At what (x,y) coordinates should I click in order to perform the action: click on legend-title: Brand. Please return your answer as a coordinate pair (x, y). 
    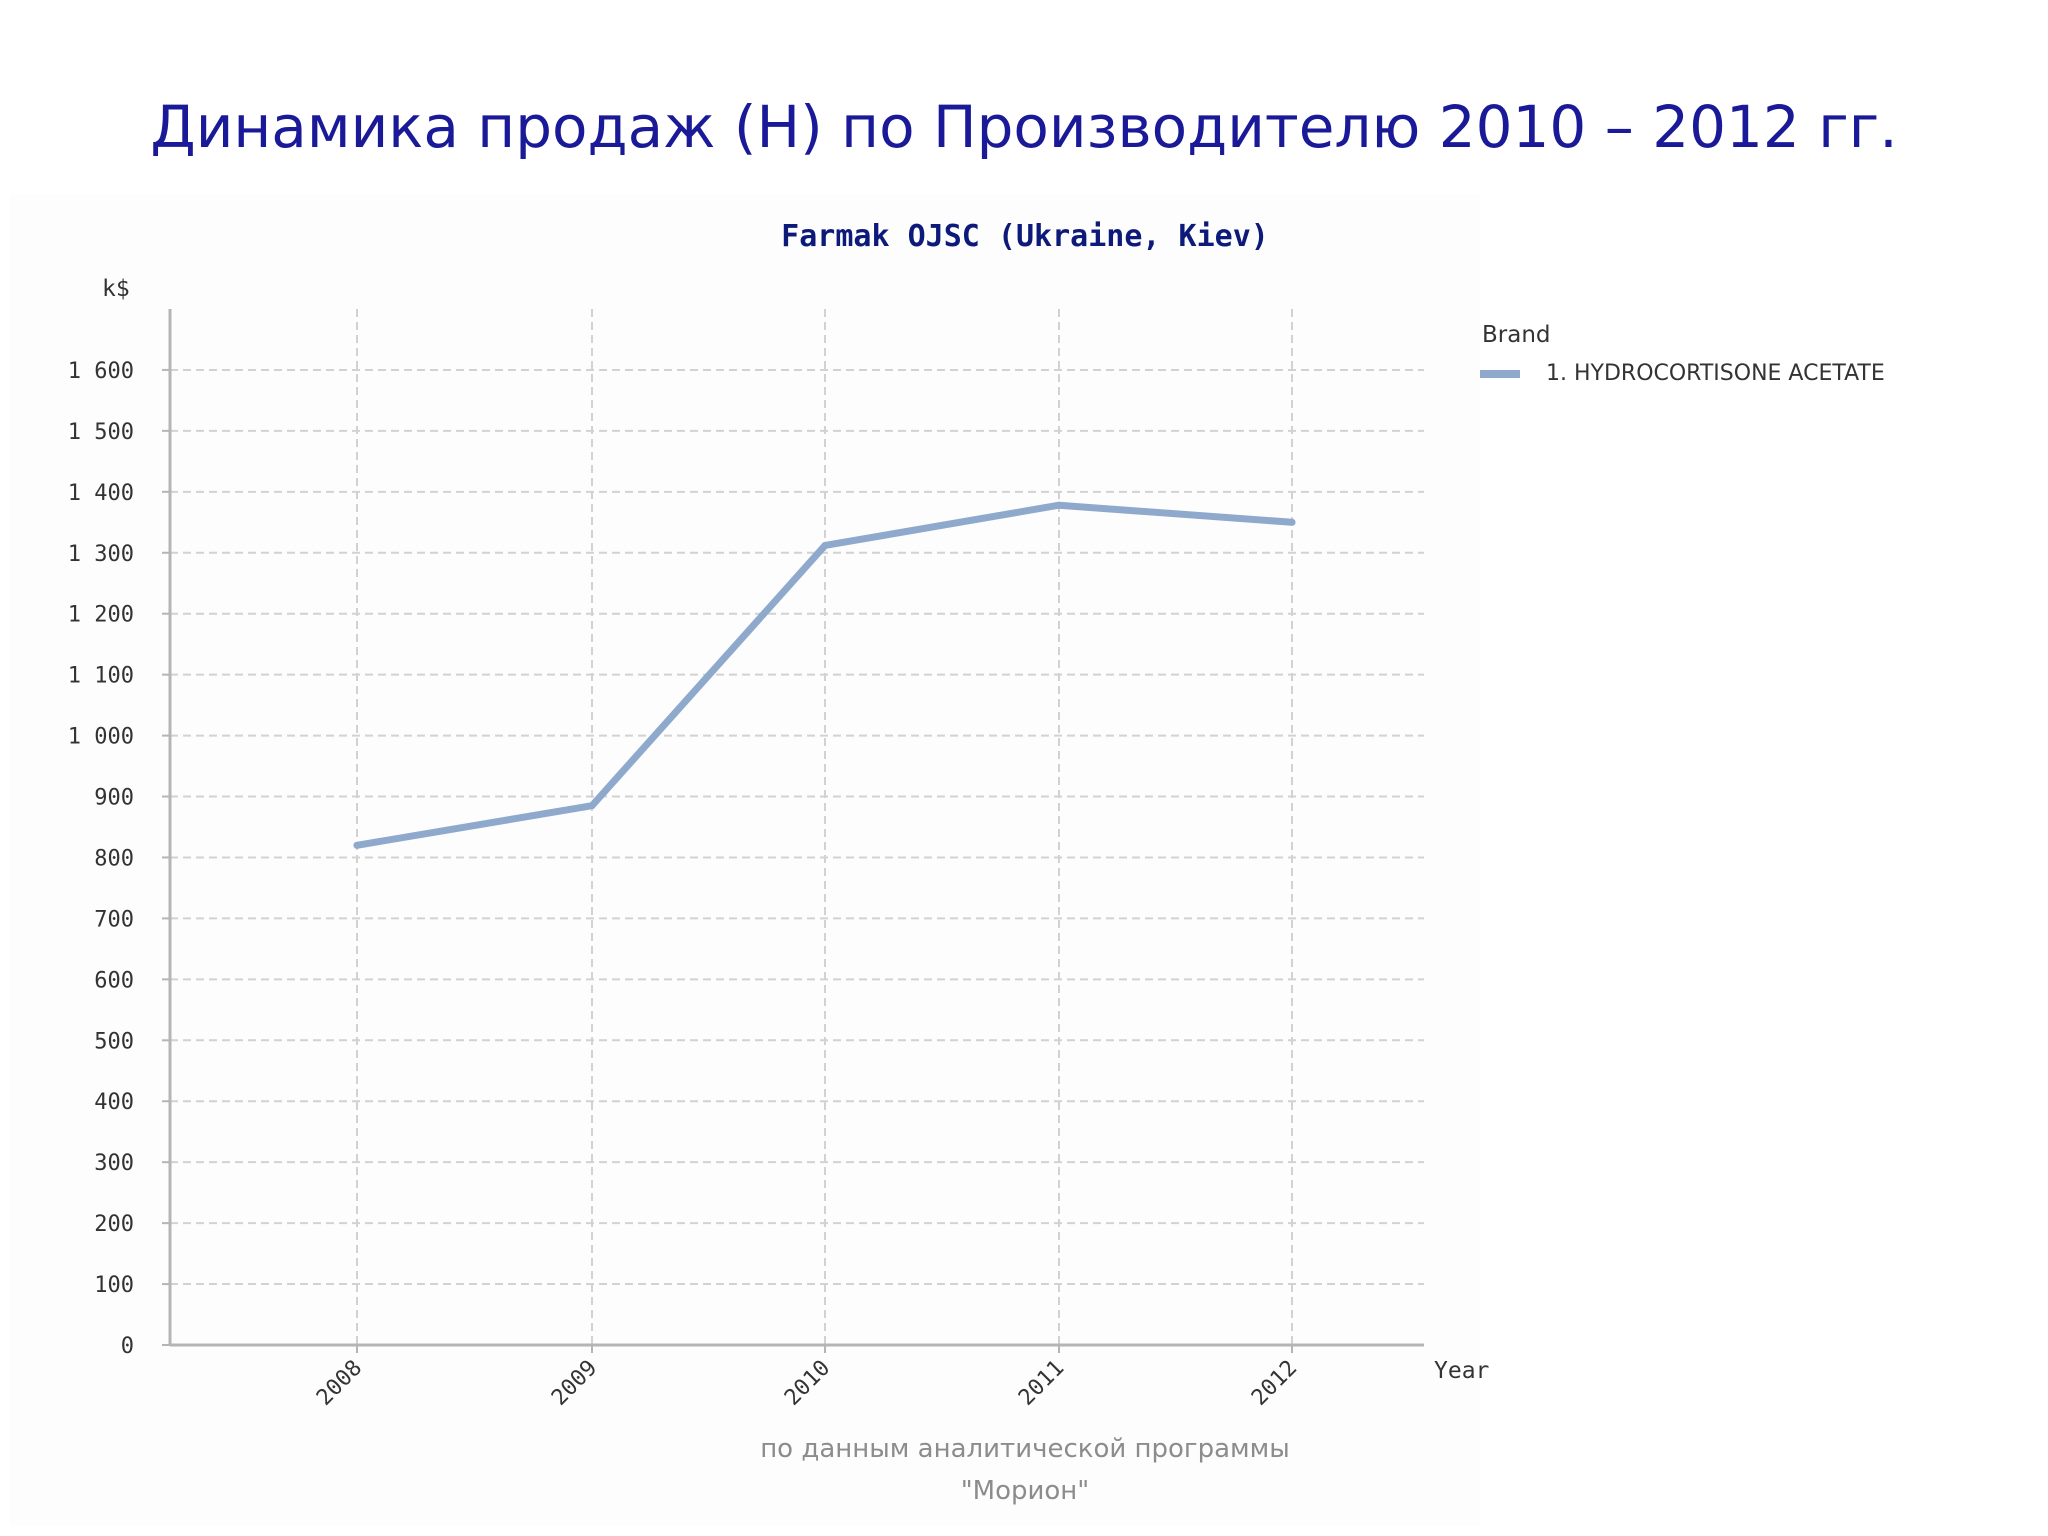
    Looking at the image, I should click on (1516, 335).